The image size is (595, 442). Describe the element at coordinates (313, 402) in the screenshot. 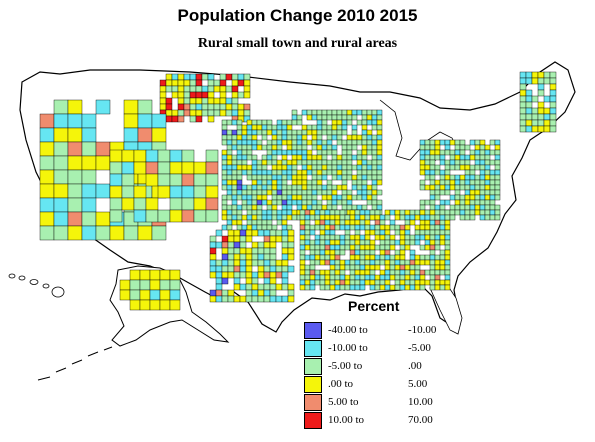

I see `legend-swatch` at that location.